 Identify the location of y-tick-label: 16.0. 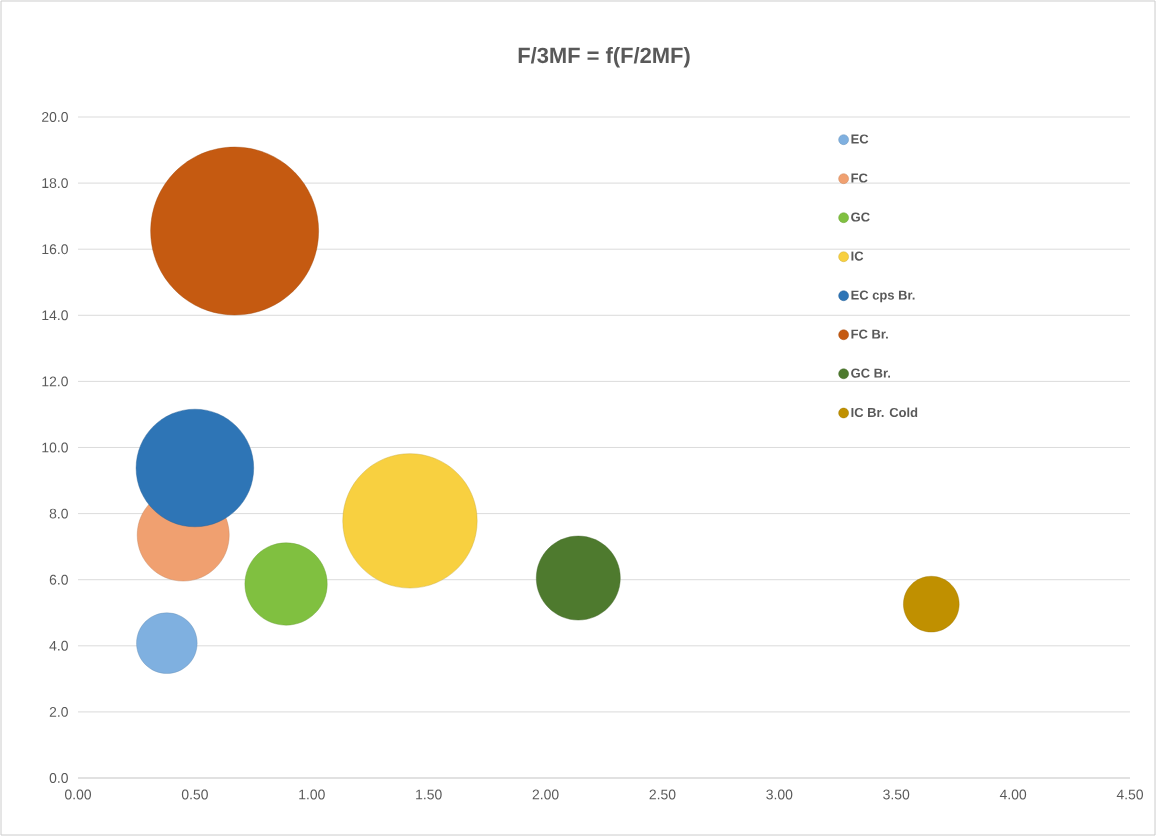
(55, 249).